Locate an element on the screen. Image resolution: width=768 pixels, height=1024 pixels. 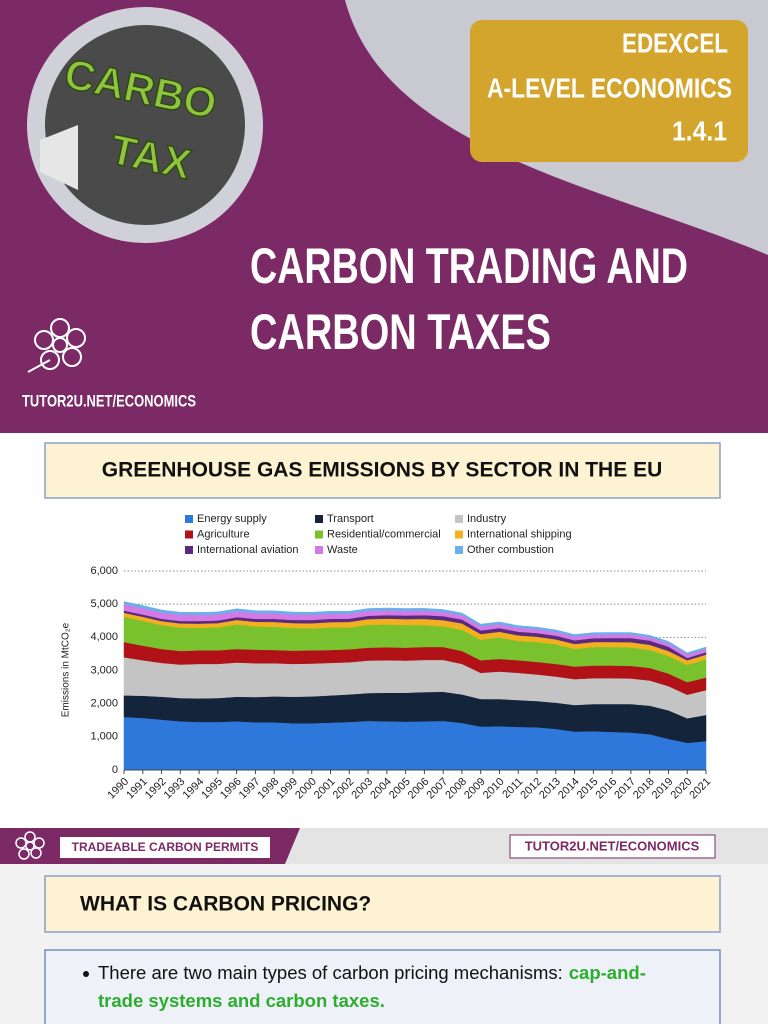
section-heading: WHAT IS CARBON PRICING? is located at coordinates (225, 904).